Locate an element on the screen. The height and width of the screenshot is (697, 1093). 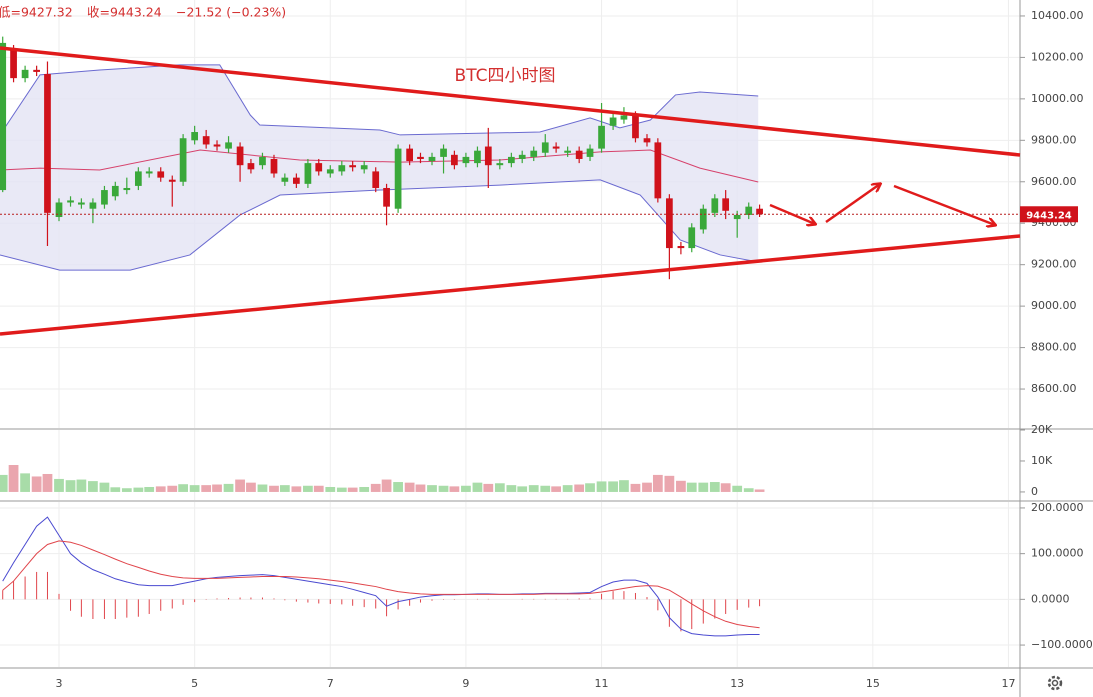
volume-pane is located at coordinates (504, 465).